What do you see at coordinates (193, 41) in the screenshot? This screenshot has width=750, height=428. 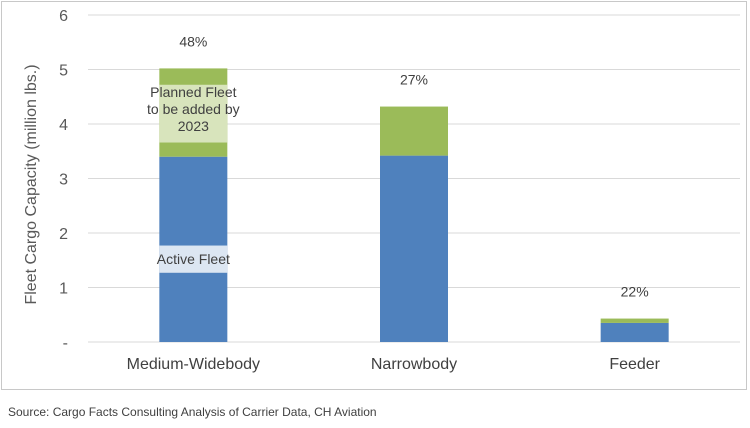 I see `growth-label: 48%` at bounding box center [193, 41].